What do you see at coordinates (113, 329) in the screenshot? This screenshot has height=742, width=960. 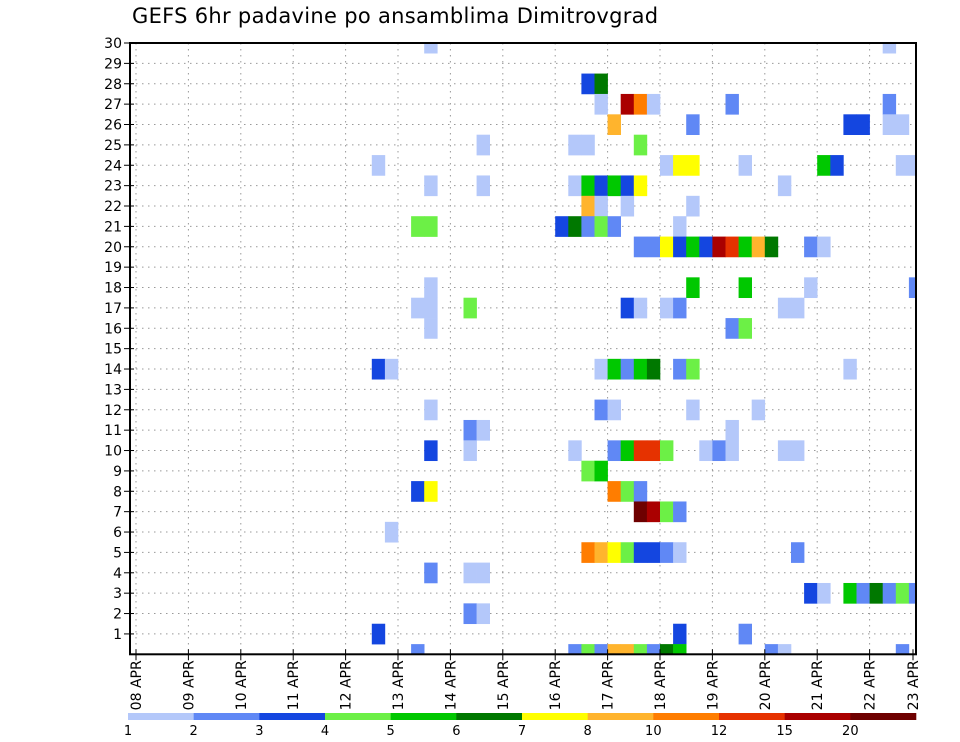 I see `y-tick-label: 16` at bounding box center [113, 329].